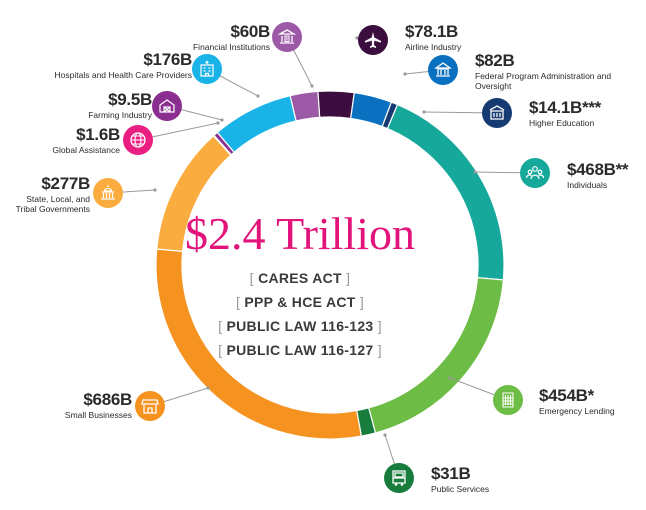  Describe the element at coordinates (106, 105) in the screenshot. I see `slice-label-9: $9.5B Farming Industry` at that location.